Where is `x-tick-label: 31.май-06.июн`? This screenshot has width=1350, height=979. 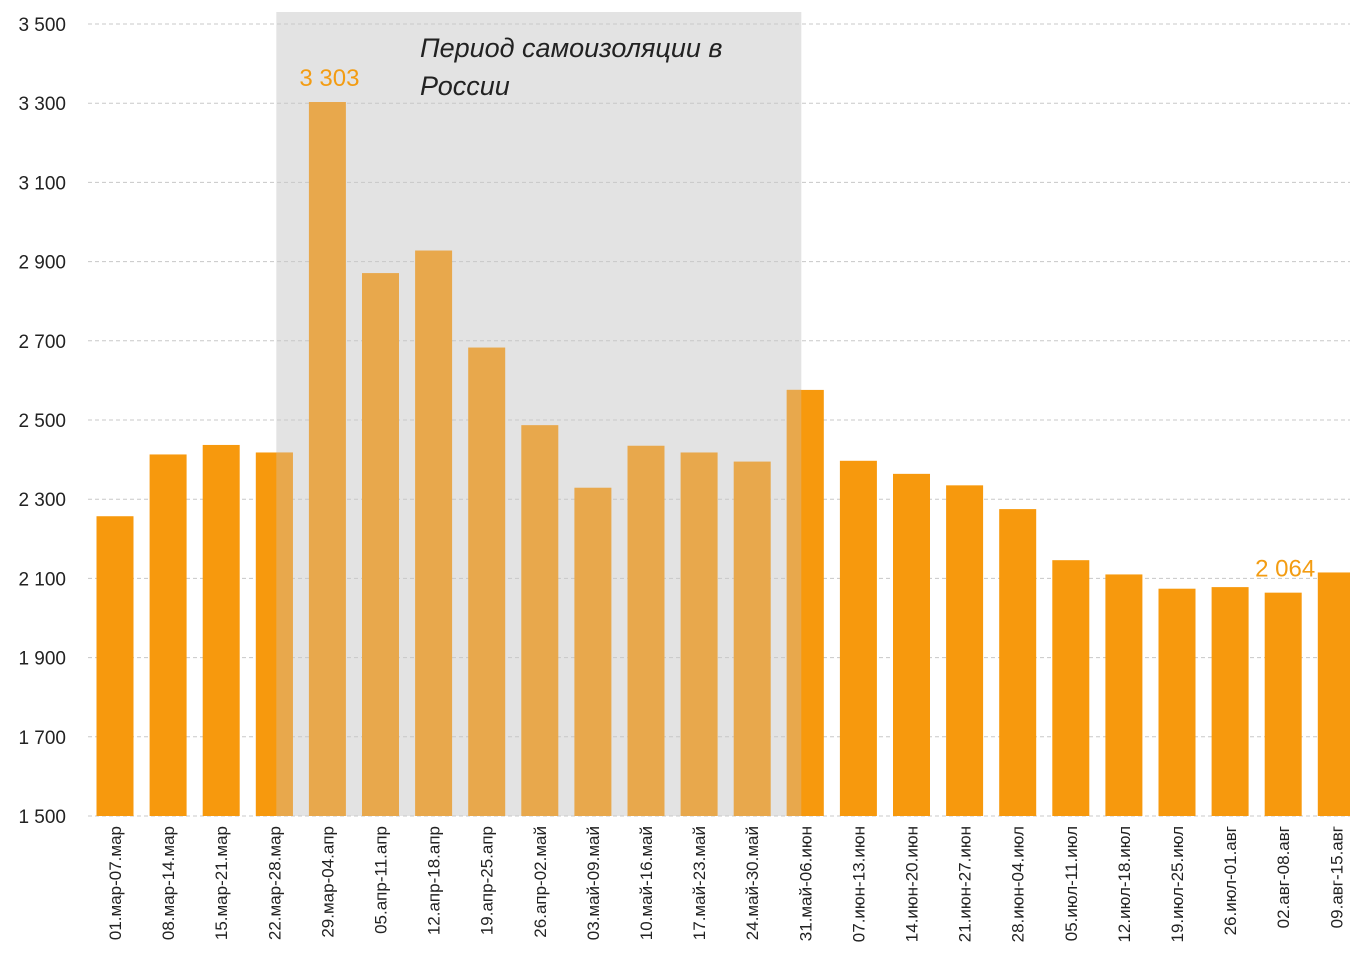 x-tick-label: 31.май-06.июн is located at coordinates (805, 883).